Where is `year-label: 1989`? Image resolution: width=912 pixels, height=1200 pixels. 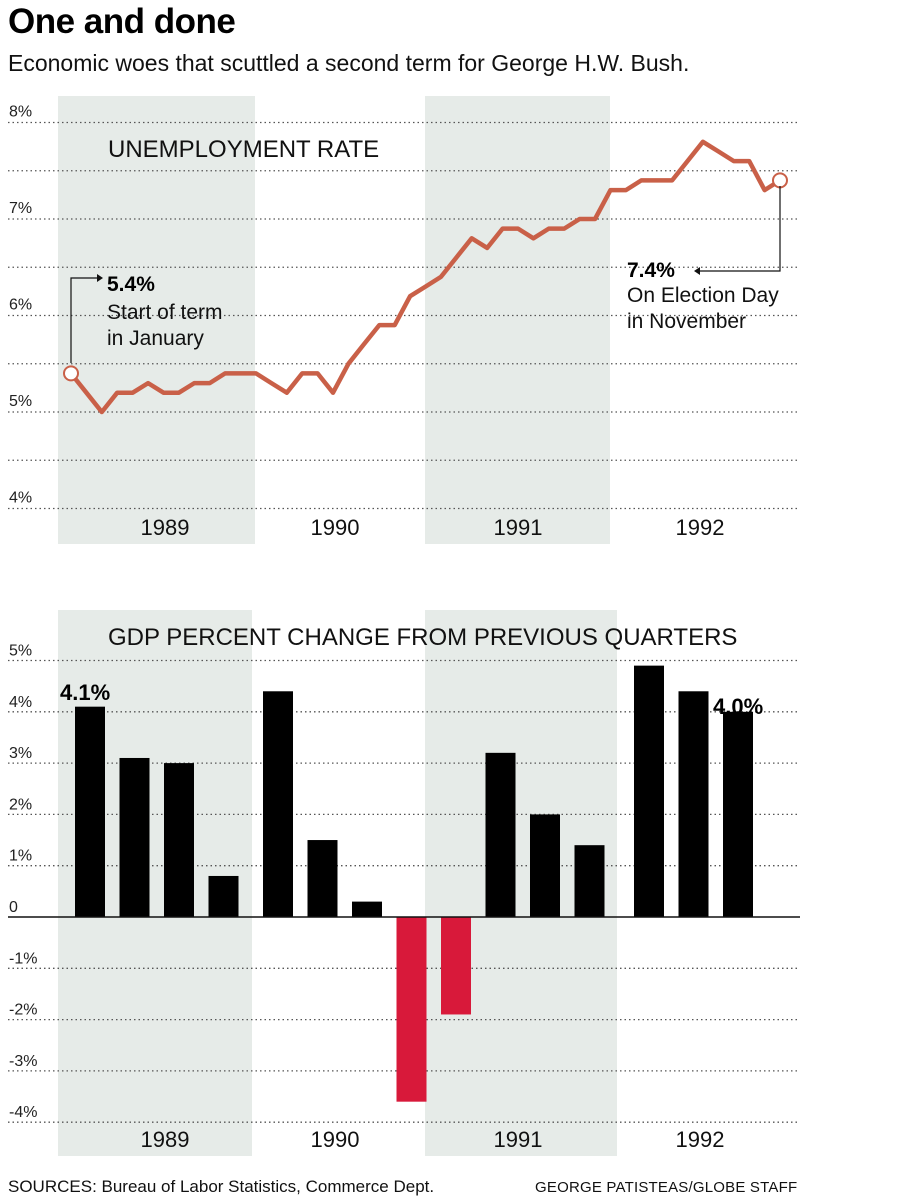
year-label: 1989 is located at coordinates (165, 1139).